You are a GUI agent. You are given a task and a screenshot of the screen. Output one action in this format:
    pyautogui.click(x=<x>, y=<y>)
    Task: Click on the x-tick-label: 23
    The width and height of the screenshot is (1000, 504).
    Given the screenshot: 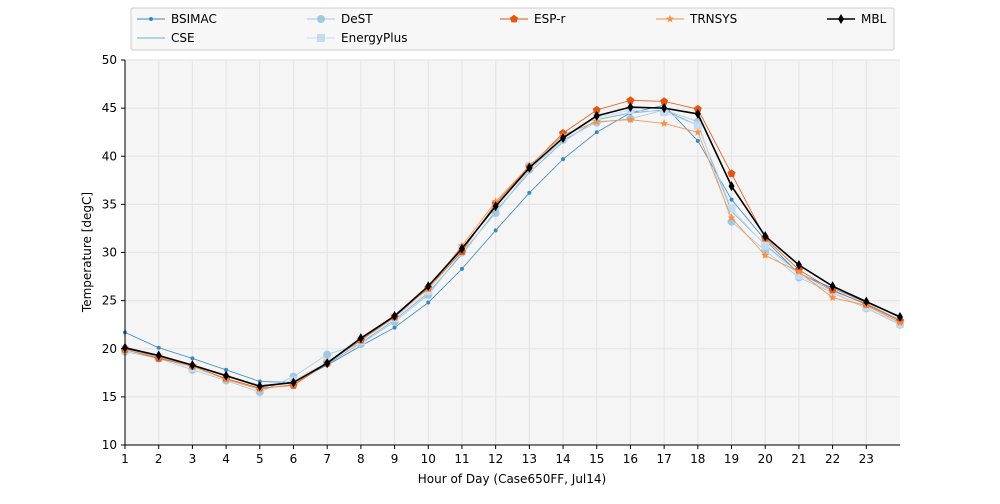 What is the action you would take?
    pyautogui.click(x=866, y=459)
    